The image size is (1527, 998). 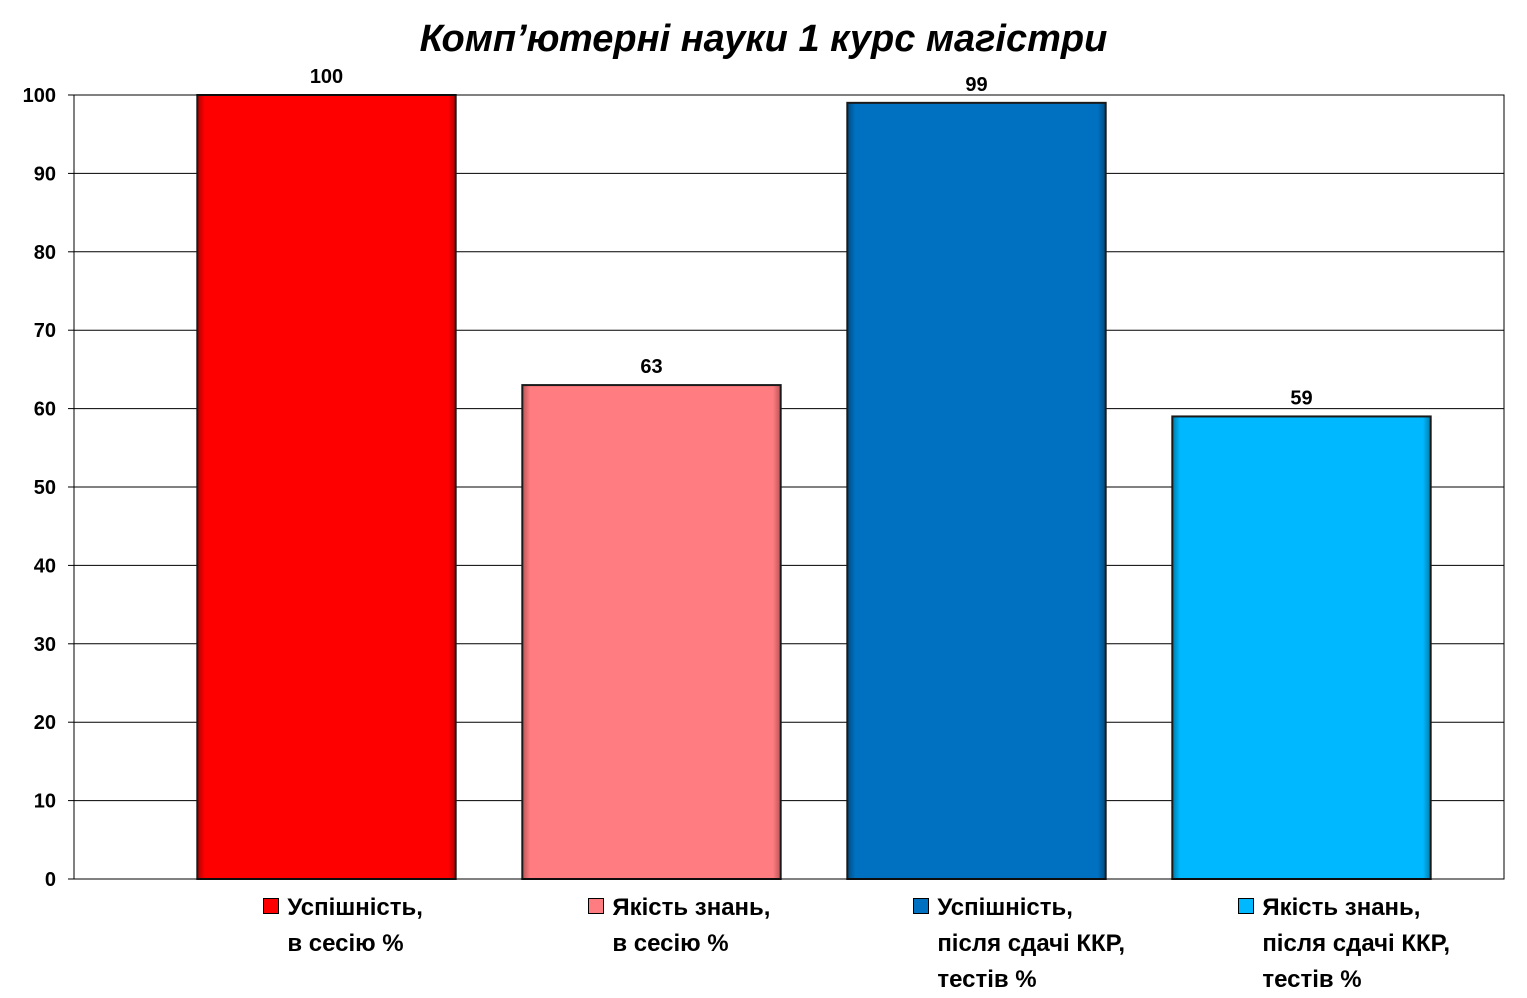 What do you see at coordinates (651, 367) in the screenshot?
I see `bar-value-label: 63` at bounding box center [651, 367].